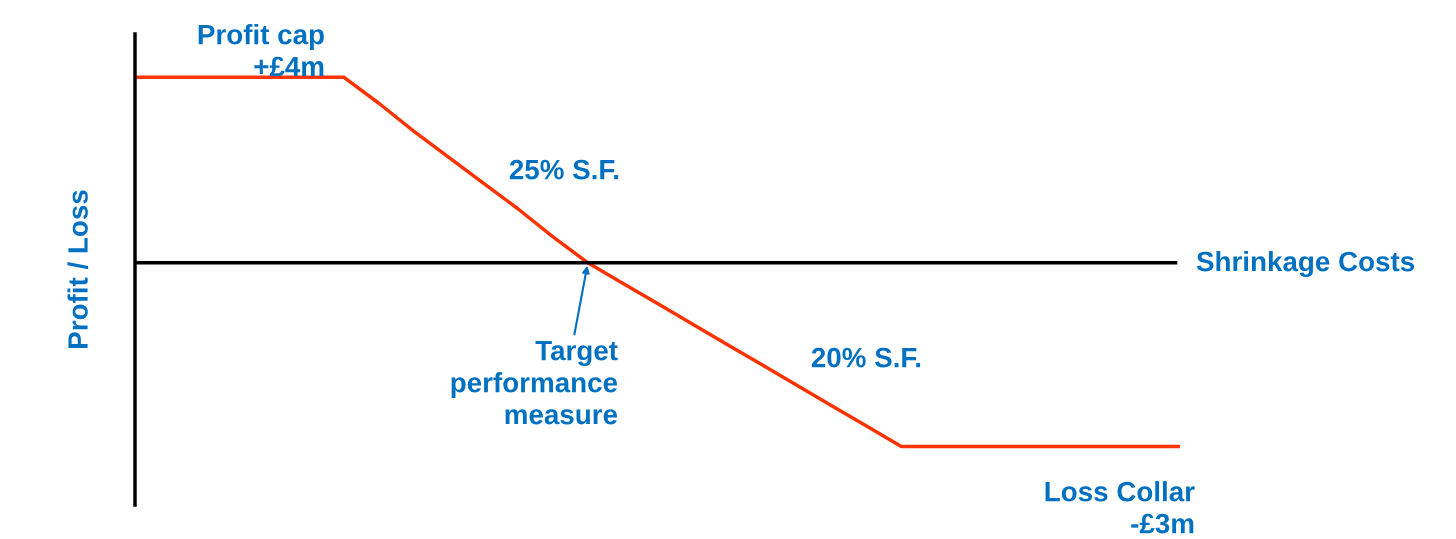  What do you see at coordinates (78, 269) in the screenshot?
I see `y-axis-title: Profit / Loss` at bounding box center [78, 269].